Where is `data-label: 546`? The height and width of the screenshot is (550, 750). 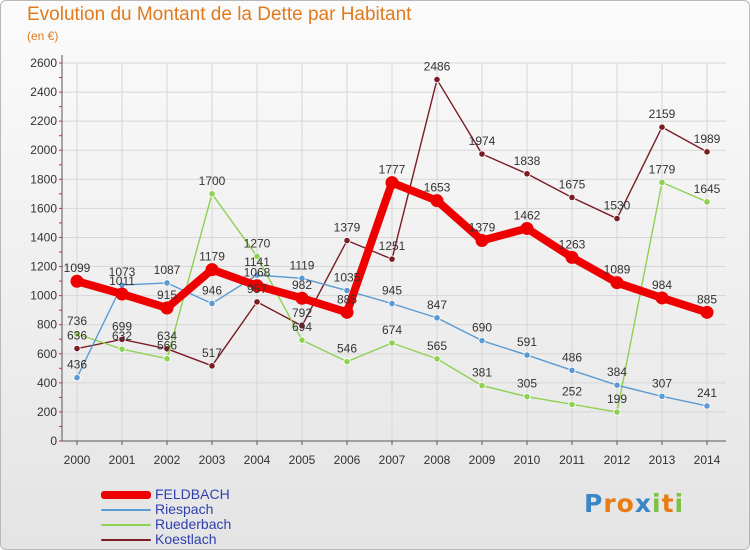
data-label: 546 is located at coordinates (347, 349).